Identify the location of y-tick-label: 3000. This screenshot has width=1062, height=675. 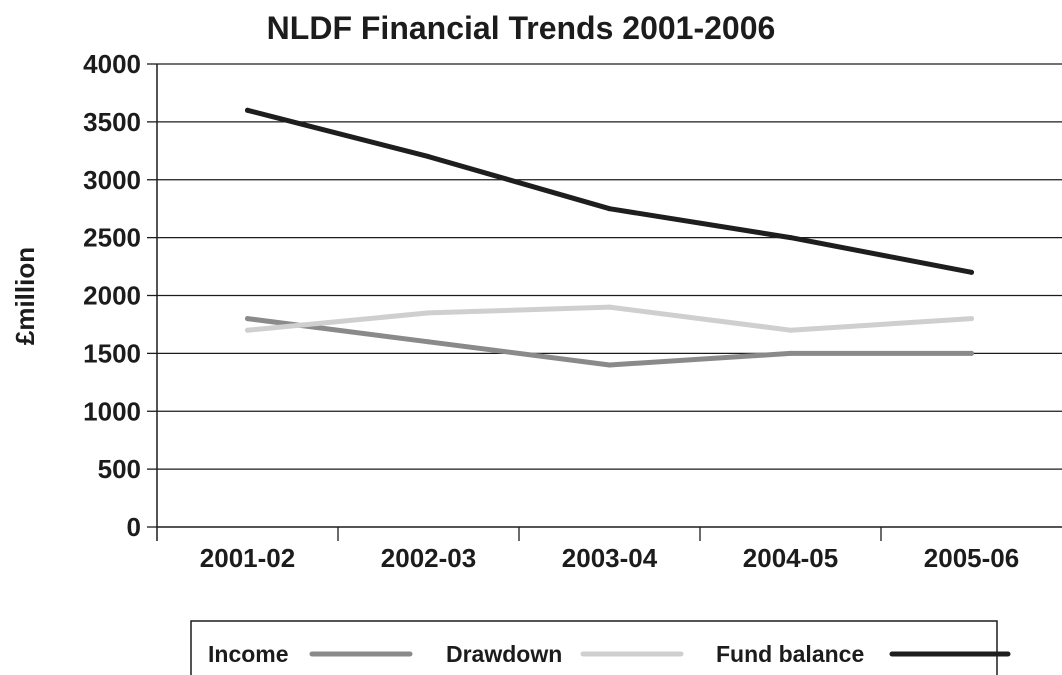
(112, 180).